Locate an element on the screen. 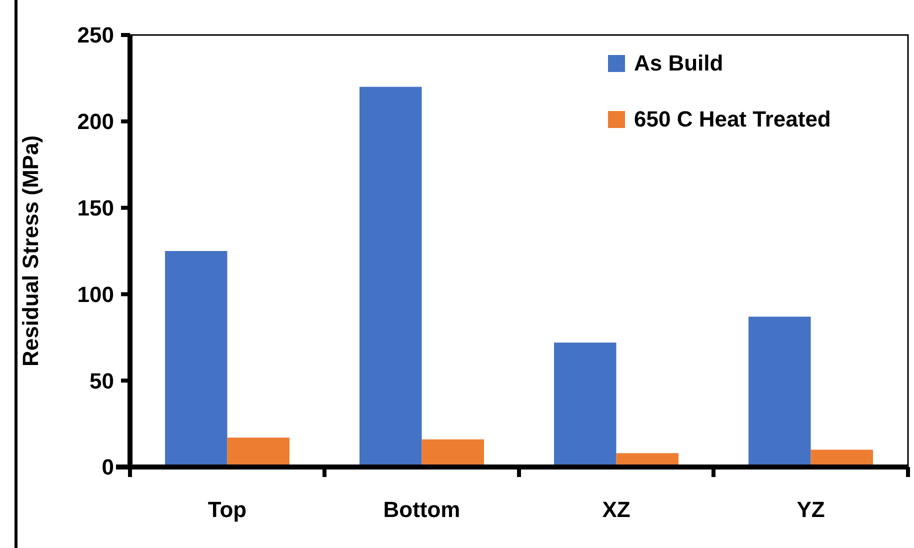 This screenshot has width=914, height=548. y-tick-label: 150 is located at coordinates (95, 208).